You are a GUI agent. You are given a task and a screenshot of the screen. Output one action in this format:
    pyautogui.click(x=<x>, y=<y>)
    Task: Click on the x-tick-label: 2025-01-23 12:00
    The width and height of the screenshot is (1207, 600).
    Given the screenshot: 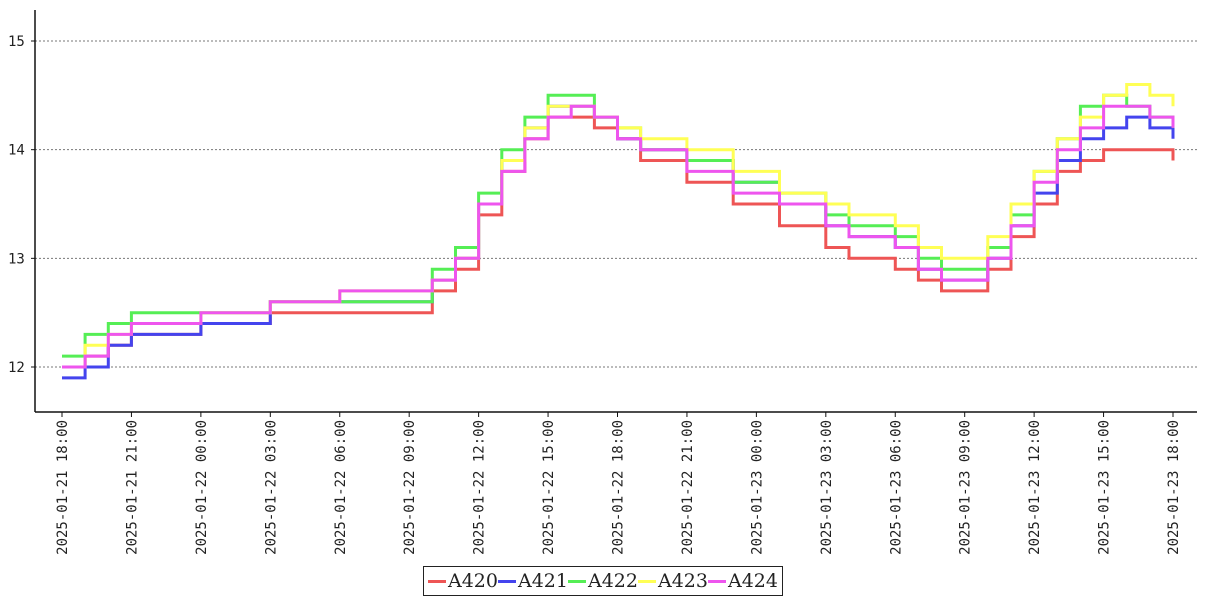 What is the action you would take?
    pyautogui.click(x=1035, y=487)
    